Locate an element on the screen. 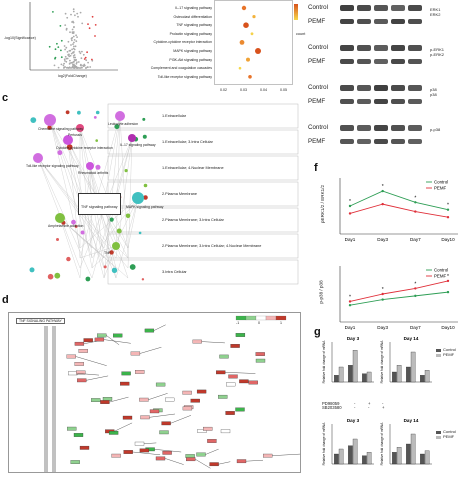 This screenshot has width=474, height=479. g-pd-1: - is located at coordinates (355, 403).